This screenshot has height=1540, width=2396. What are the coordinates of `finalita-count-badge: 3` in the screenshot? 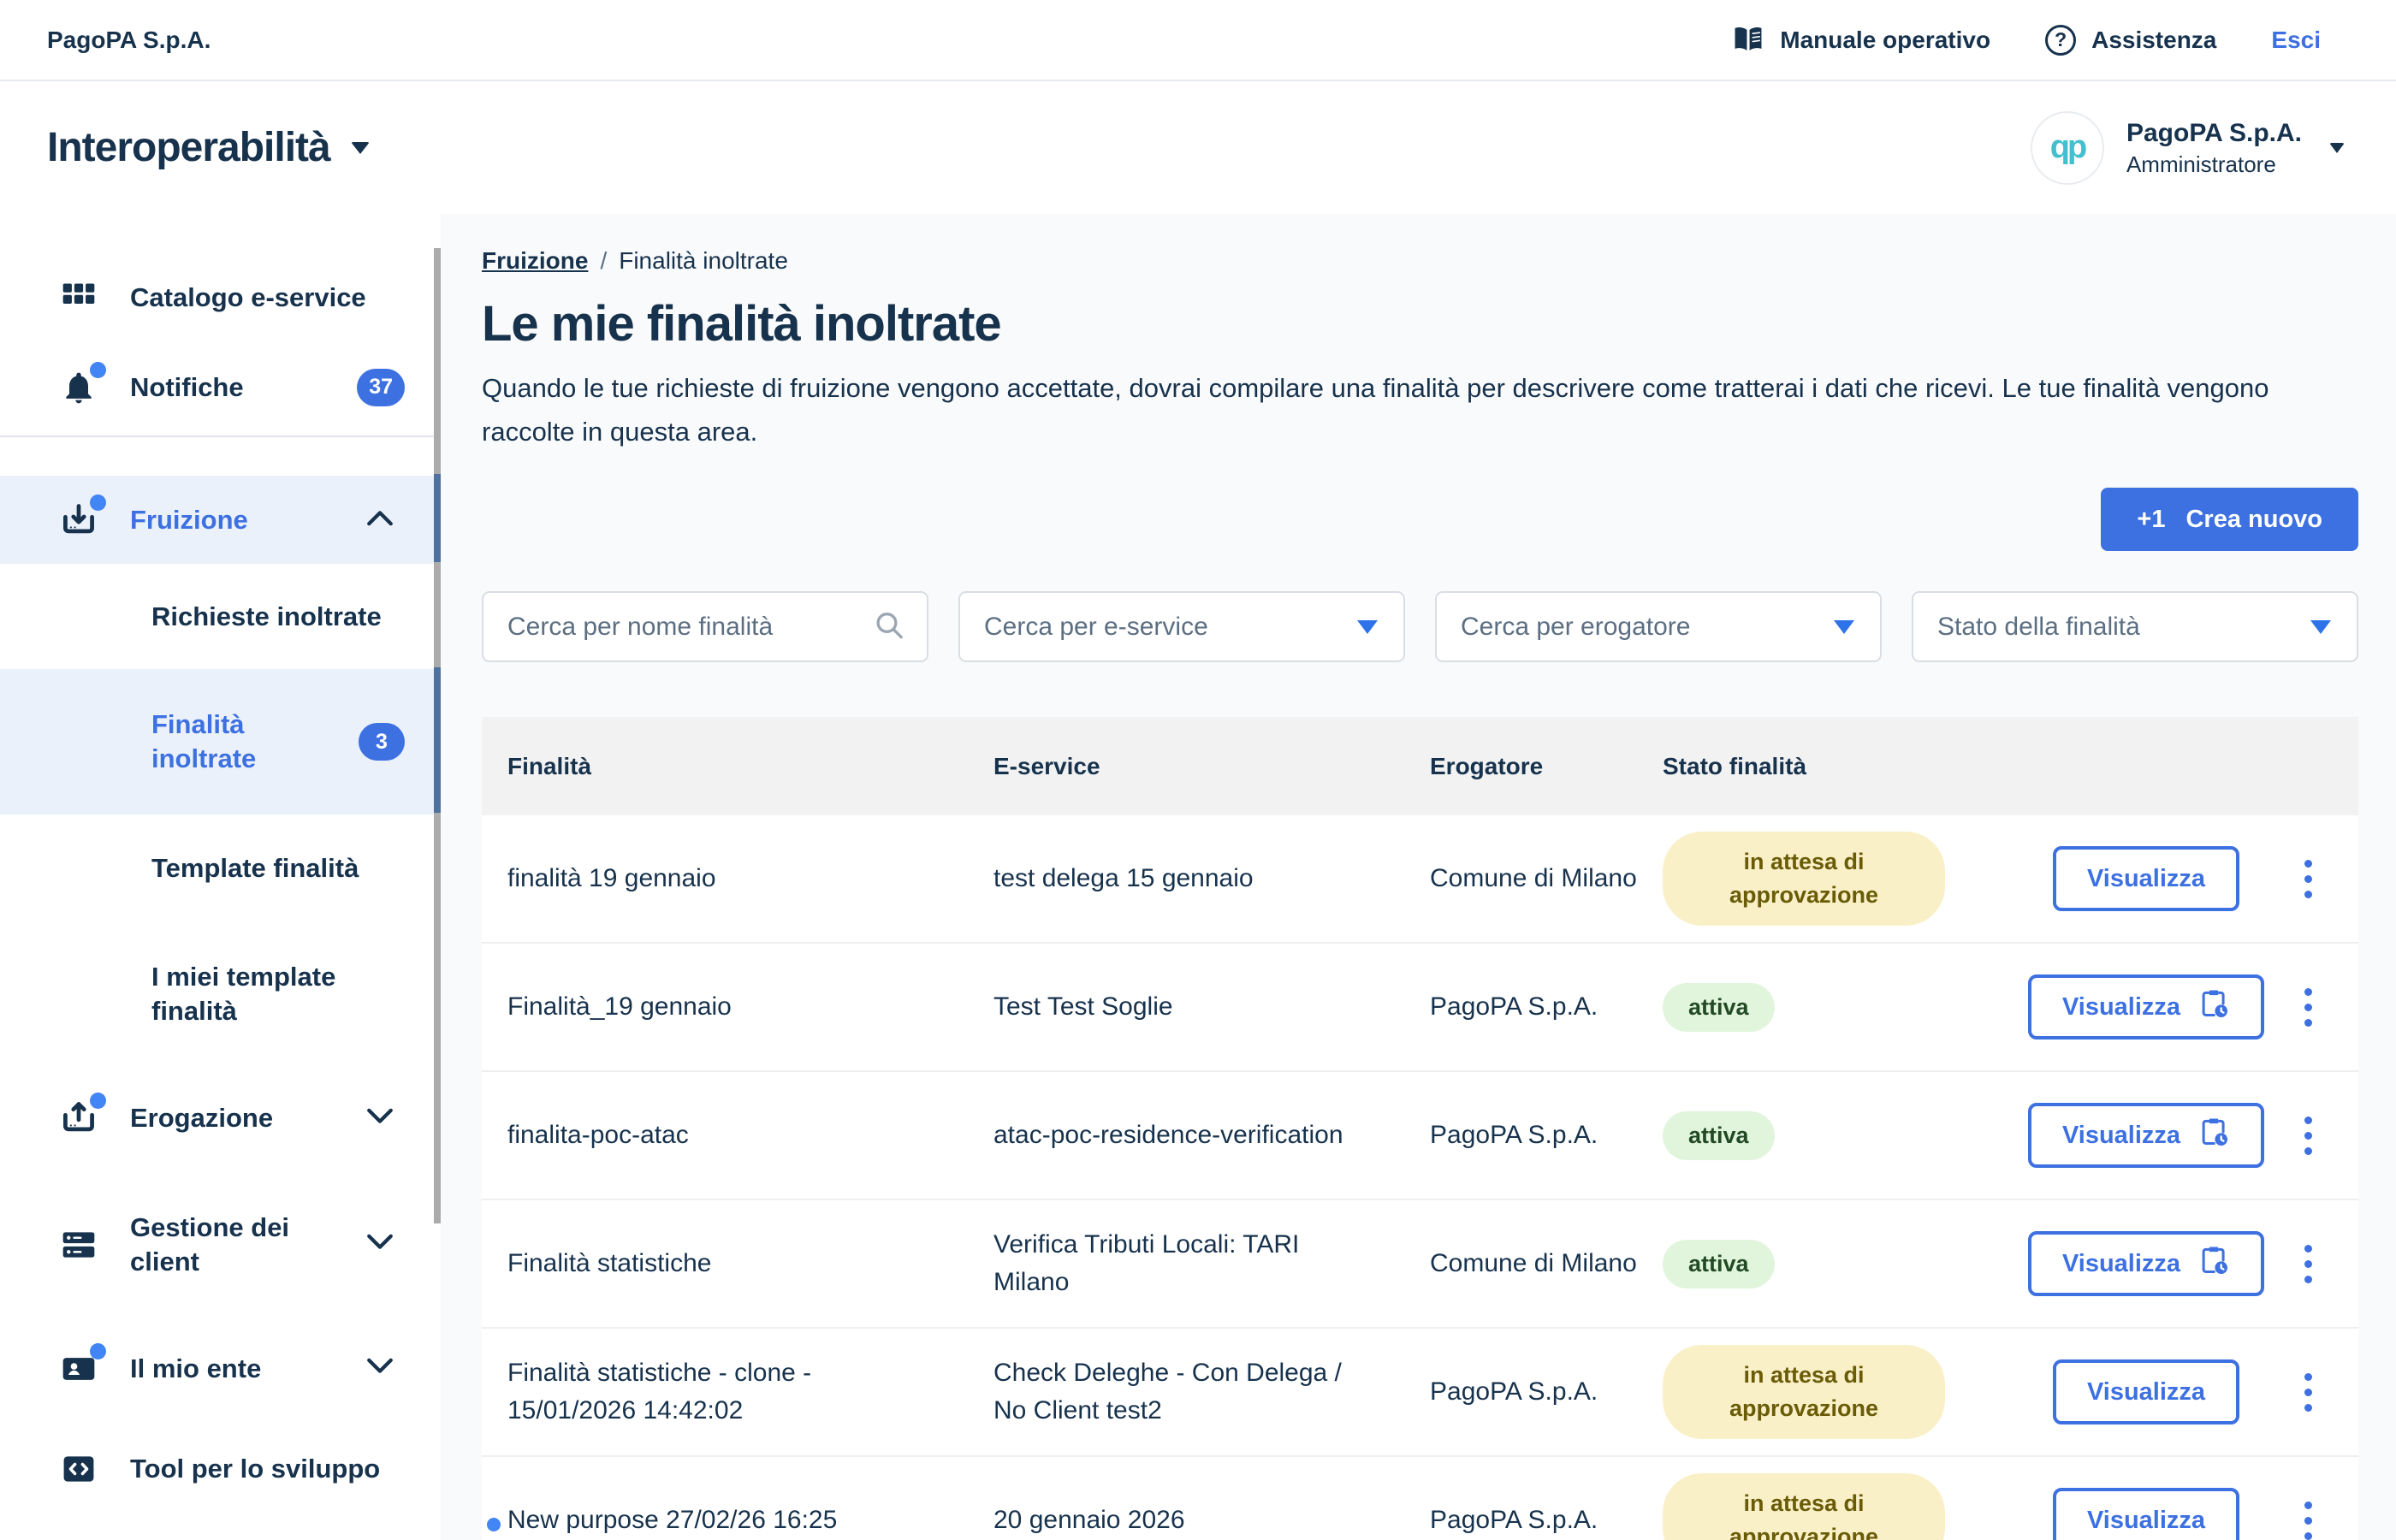 It's located at (382, 742).